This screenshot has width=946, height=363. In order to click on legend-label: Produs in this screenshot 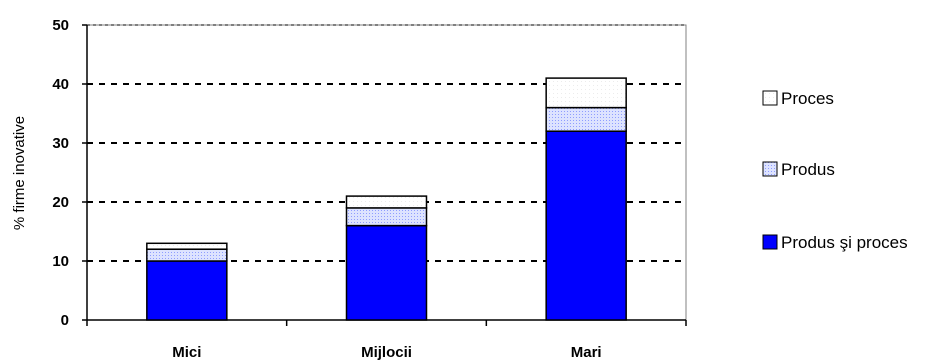, I will do `click(808, 169)`.